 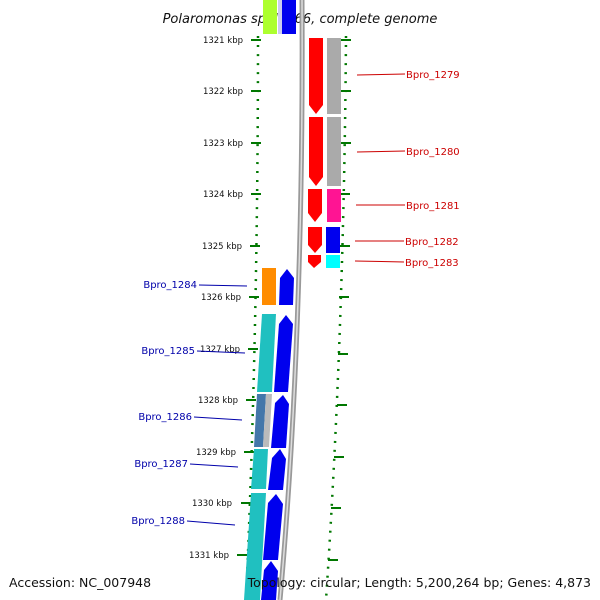 I want to click on cog-column-left, so click(x=260, y=434).